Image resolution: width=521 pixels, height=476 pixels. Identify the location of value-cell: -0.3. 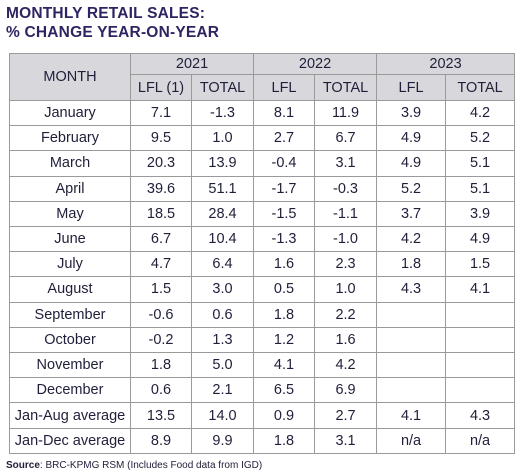
(346, 188).